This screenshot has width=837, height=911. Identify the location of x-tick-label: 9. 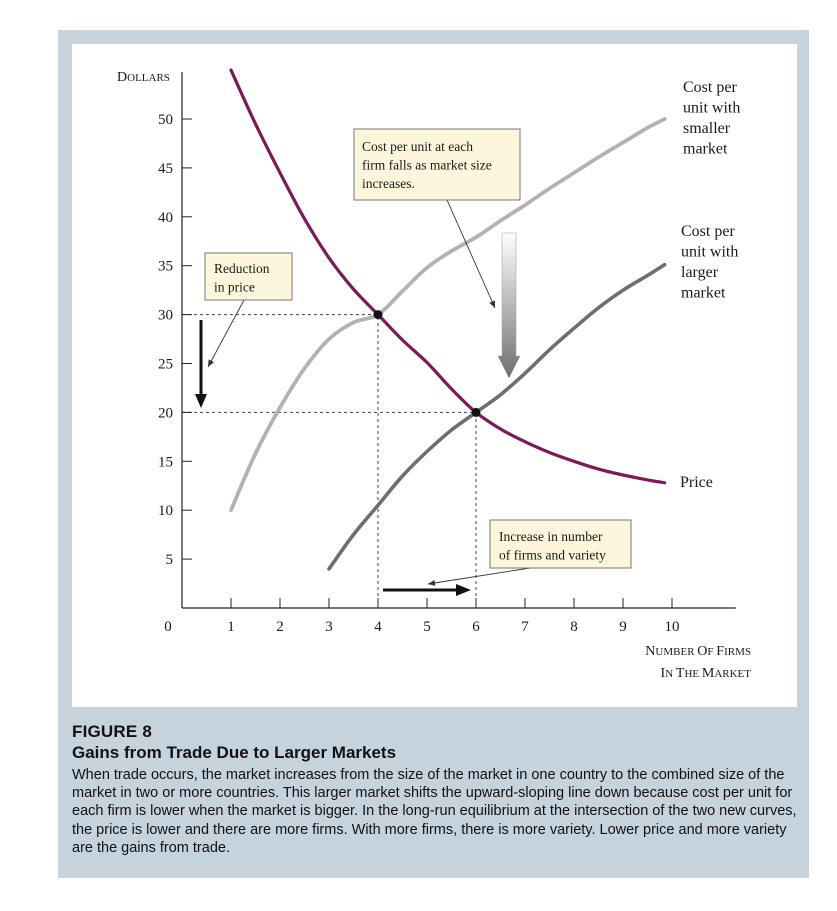
(623, 627).